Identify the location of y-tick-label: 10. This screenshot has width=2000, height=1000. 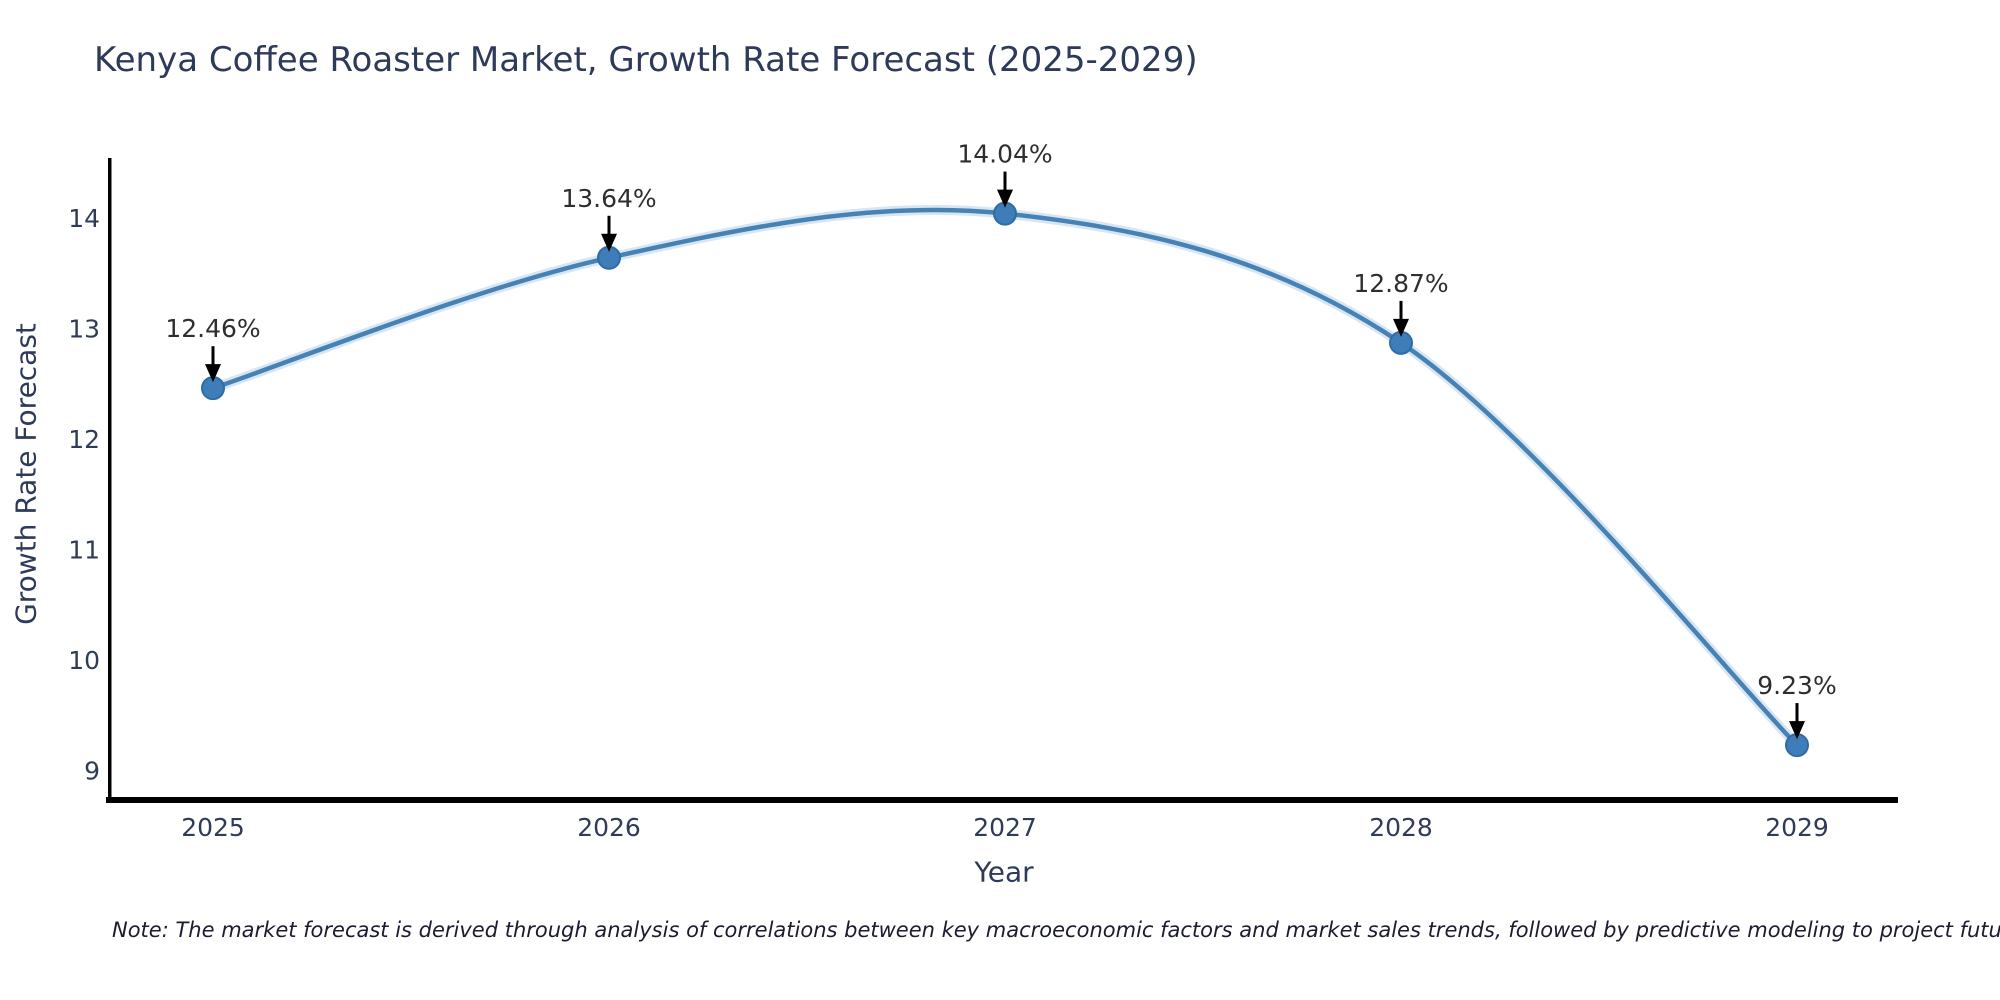
(84, 660).